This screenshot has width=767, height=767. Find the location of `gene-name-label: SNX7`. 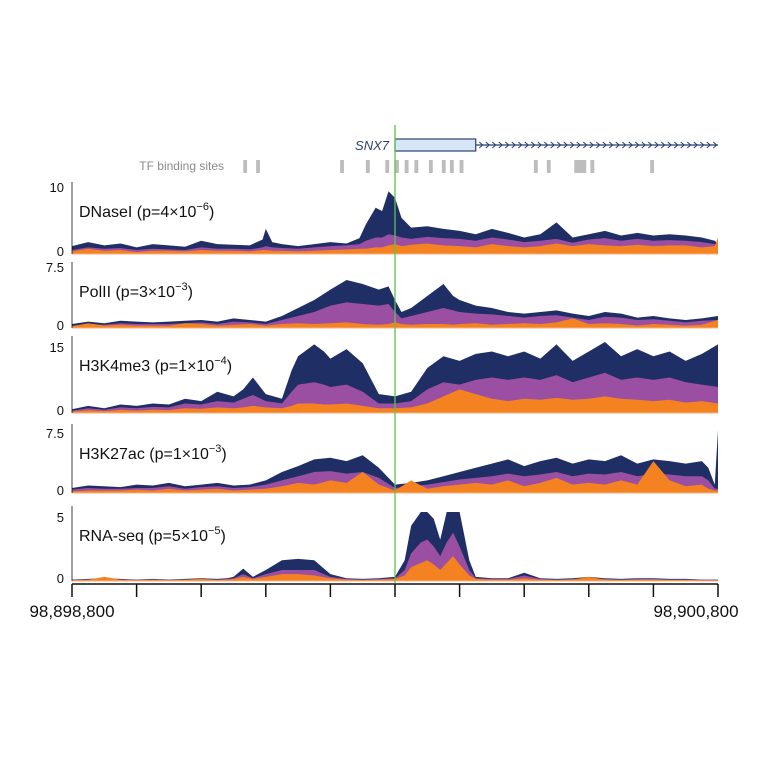

gene-name-label: SNX7 is located at coordinates (372, 145).